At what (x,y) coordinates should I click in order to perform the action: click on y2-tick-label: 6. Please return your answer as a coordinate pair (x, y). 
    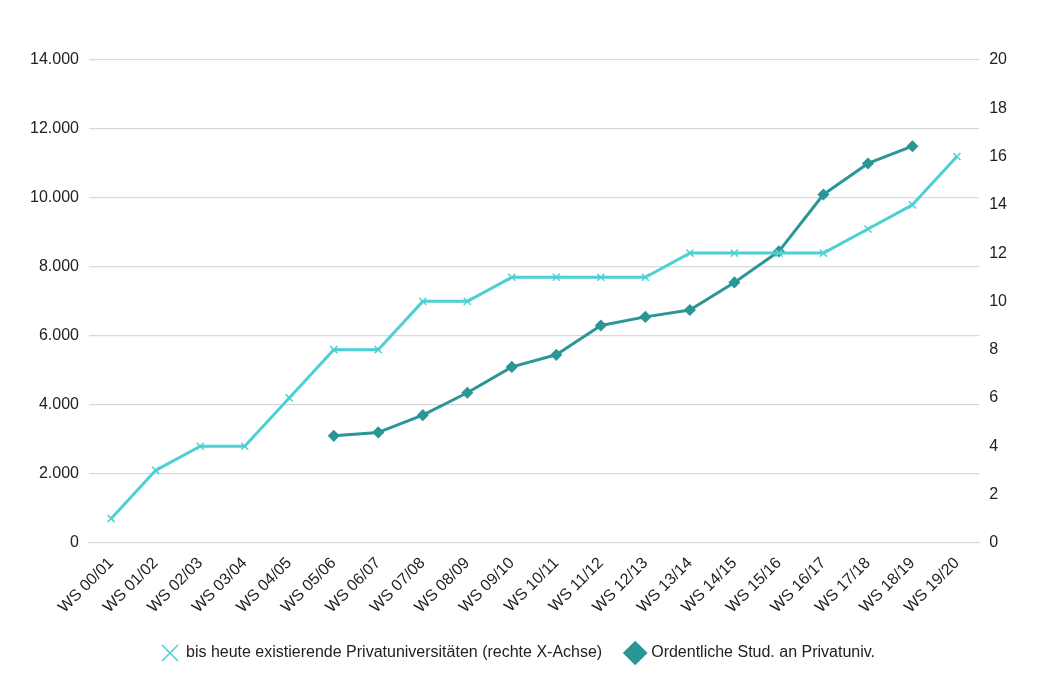
    Looking at the image, I should click on (994, 397).